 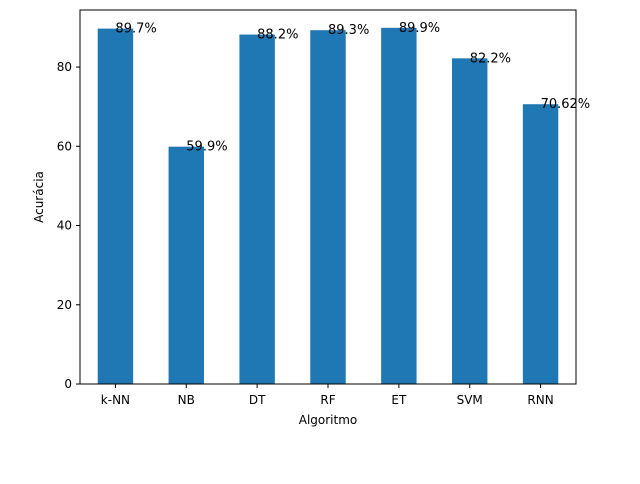 I want to click on bar-rf, so click(x=328, y=207).